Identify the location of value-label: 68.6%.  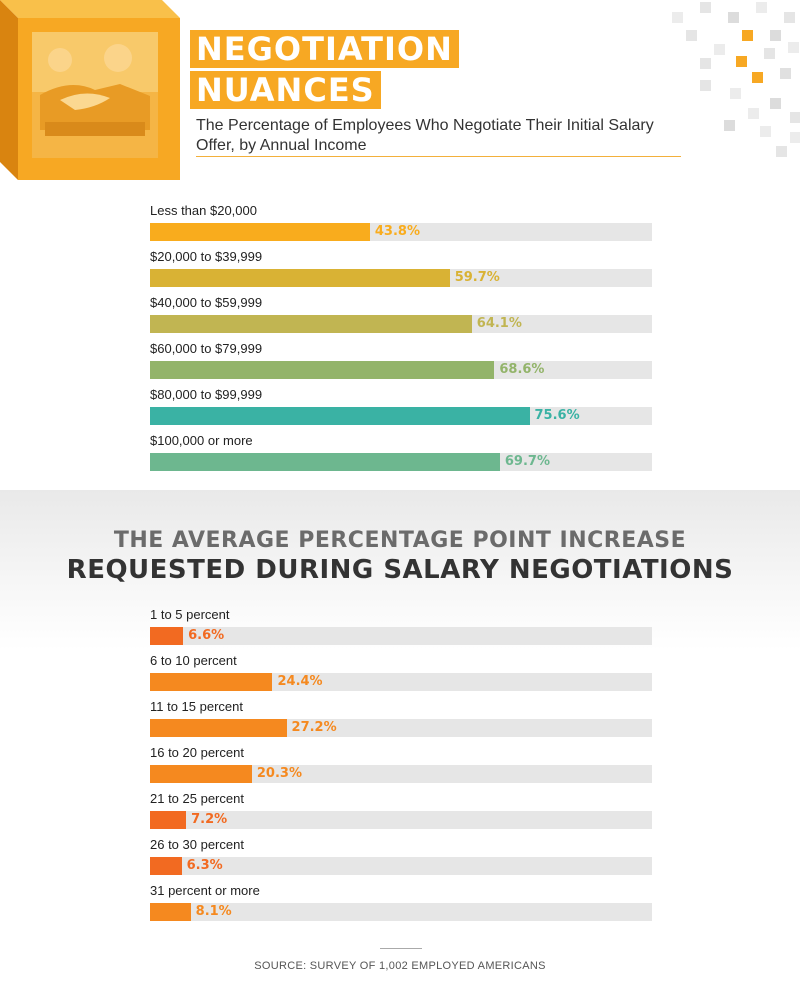
(522, 369).